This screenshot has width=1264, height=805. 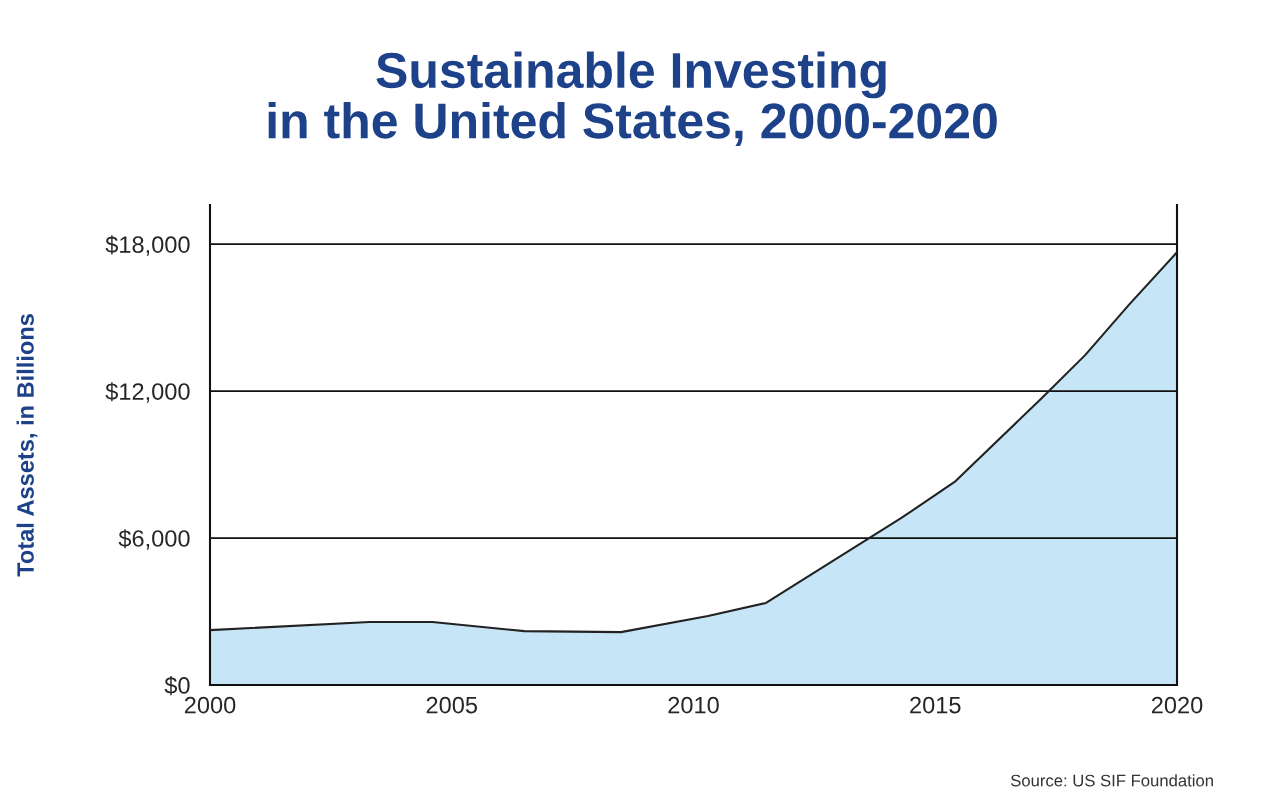 What do you see at coordinates (210, 705) in the screenshot?
I see `x-tick-label: 2000` at bounding box center [210, 705].